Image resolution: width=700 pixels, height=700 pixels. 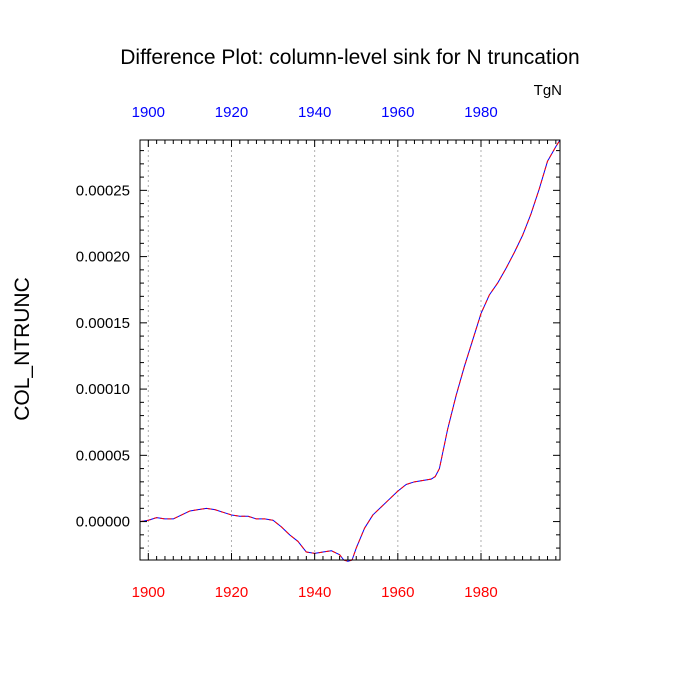 I want to click on y-tick-label-2: 0.00010, so click(x=103, y=389).